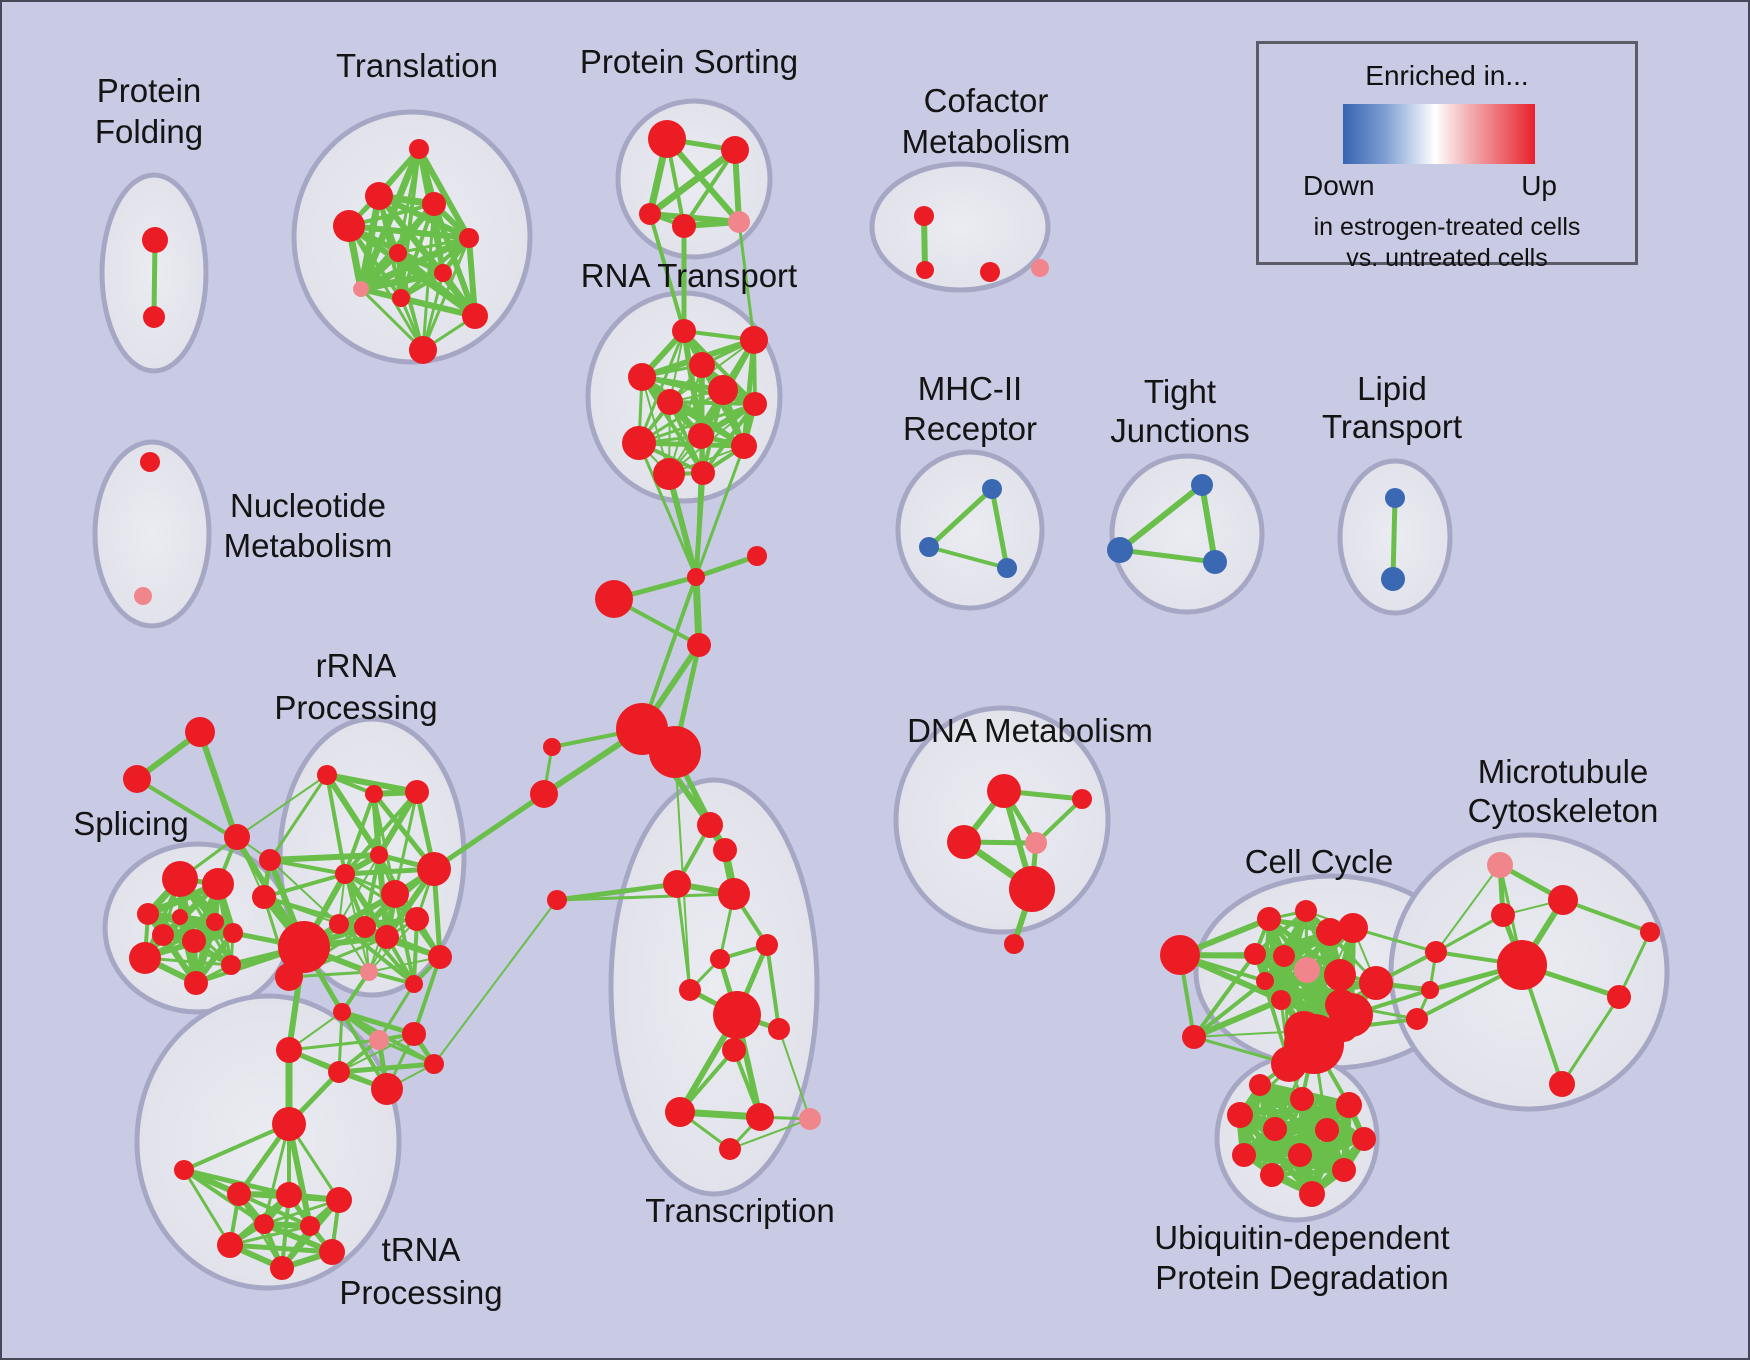 Image resolution: width=1750 pixels, height=1360 pixels. Describe the element at coordinates (683, 937) in the screenshot. I see `transcription-edge` at that location.